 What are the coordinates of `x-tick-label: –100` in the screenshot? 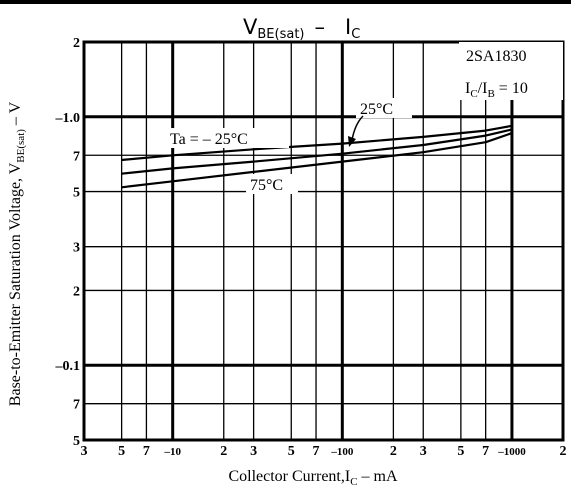 It's located at (342, 452).